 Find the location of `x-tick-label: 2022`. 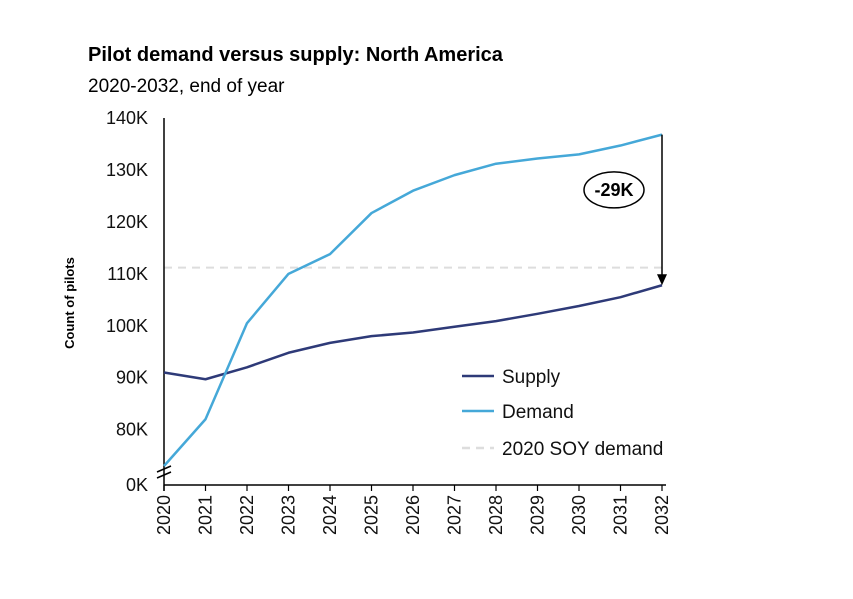

x-tick-label: 2022 is located at coordinates (247, 515).